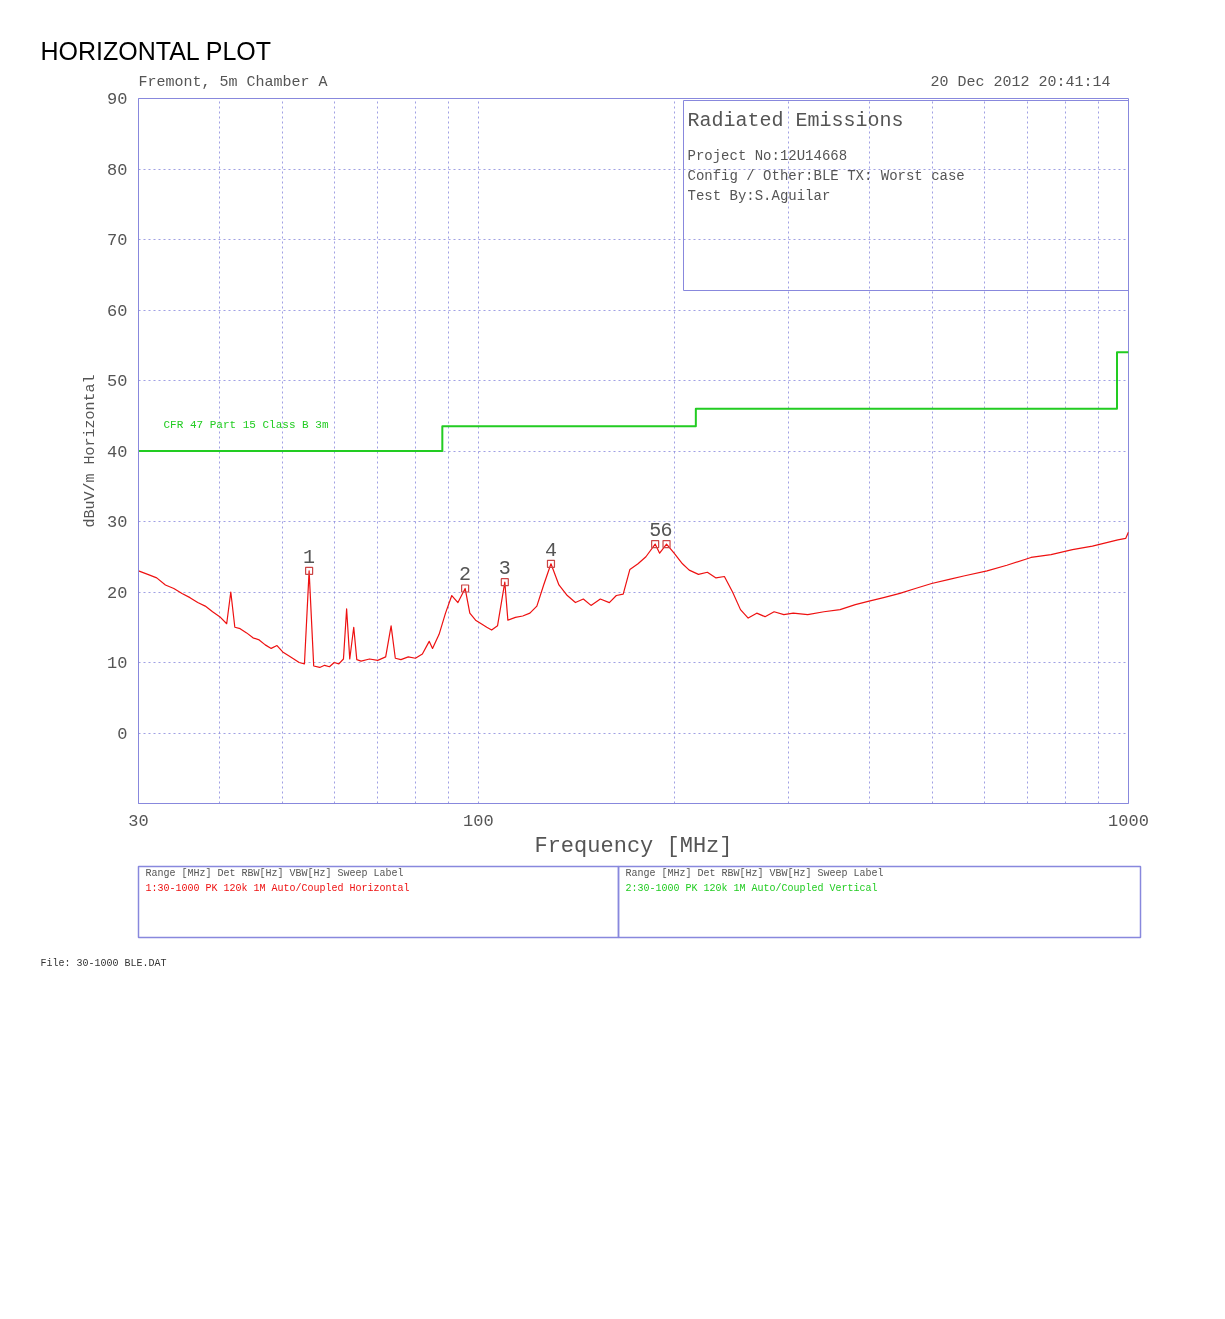  Describe the element at coordinates (117, 593) in the screenshot. I see `y-tick-label: 20` at that location.